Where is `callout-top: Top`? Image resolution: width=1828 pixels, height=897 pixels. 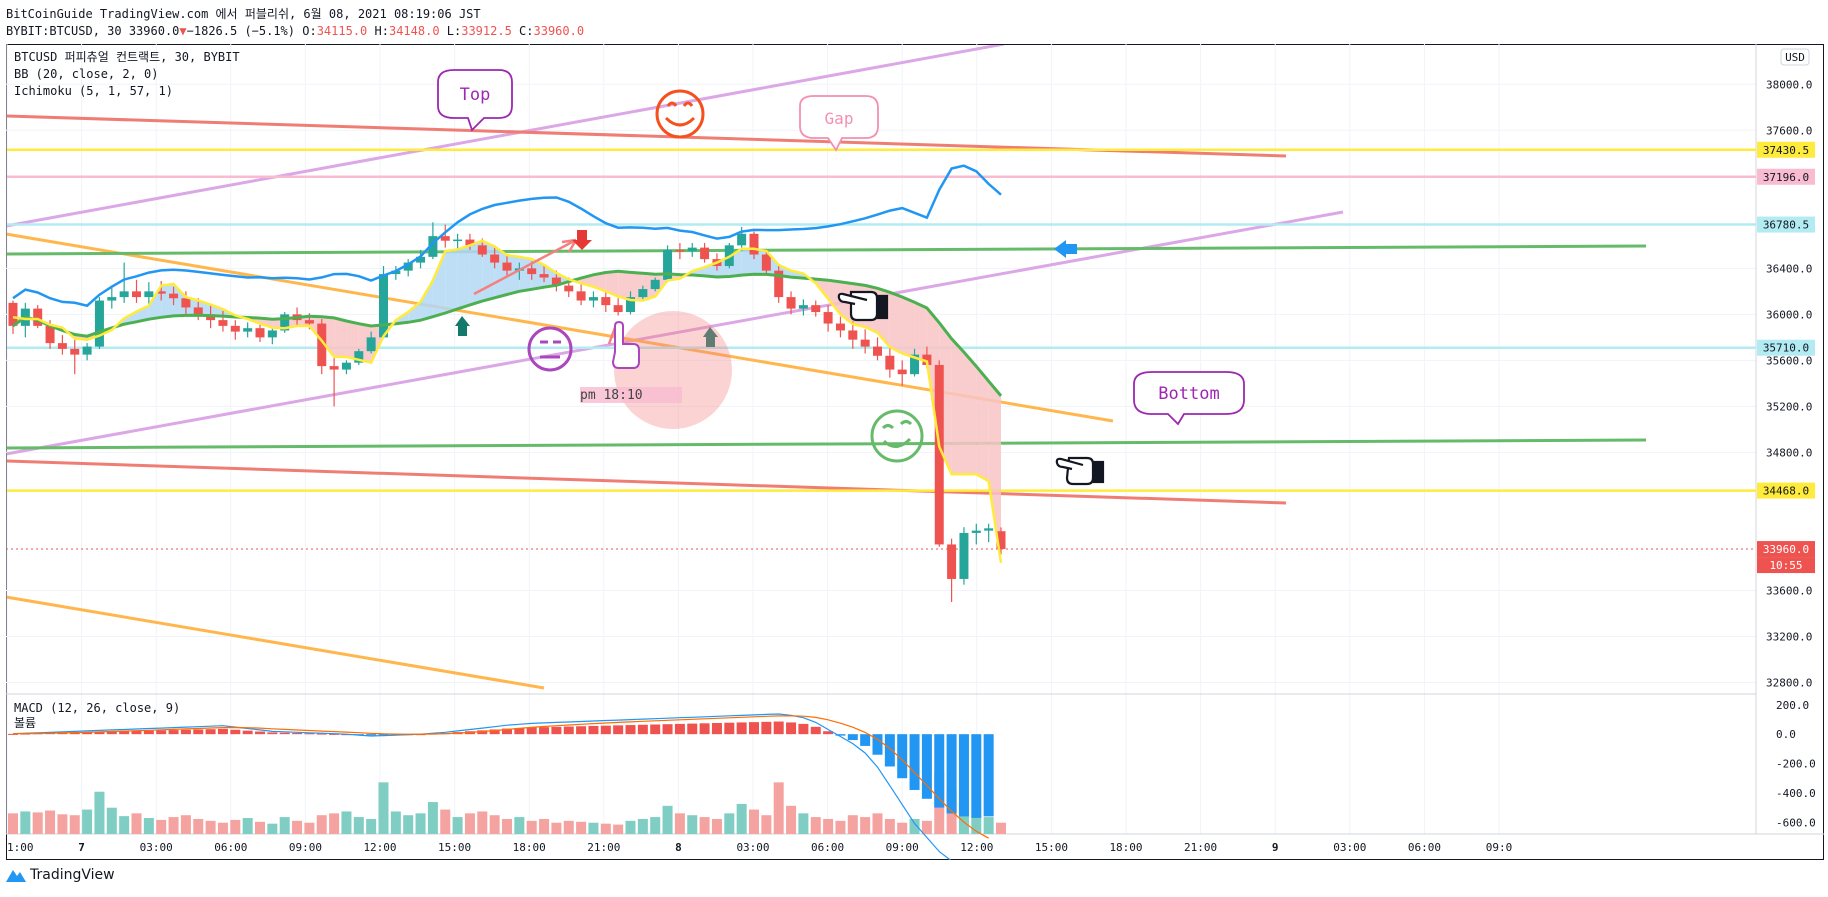
callout-top: Top is located at coordinates (475, 100).